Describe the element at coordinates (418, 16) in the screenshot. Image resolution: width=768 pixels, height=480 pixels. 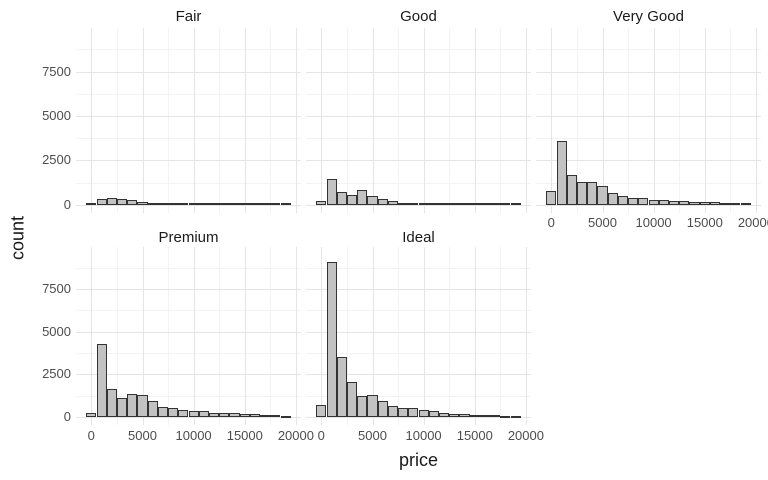
I see `facet-strip-title: Good` at that location.